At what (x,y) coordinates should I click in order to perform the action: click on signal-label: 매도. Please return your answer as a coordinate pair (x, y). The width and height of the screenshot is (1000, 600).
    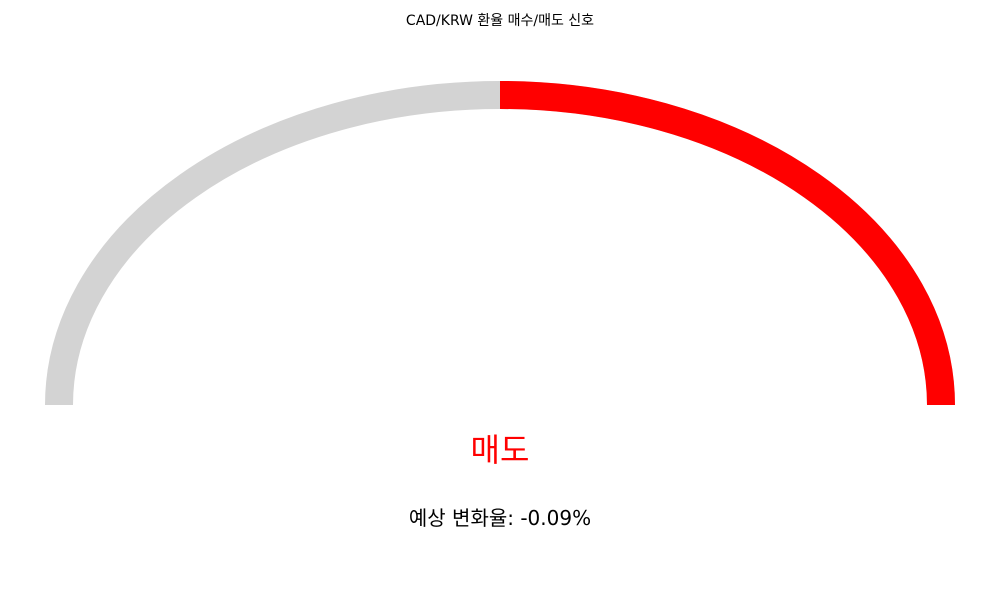
    Looking at the image, I should click on (500, 450).